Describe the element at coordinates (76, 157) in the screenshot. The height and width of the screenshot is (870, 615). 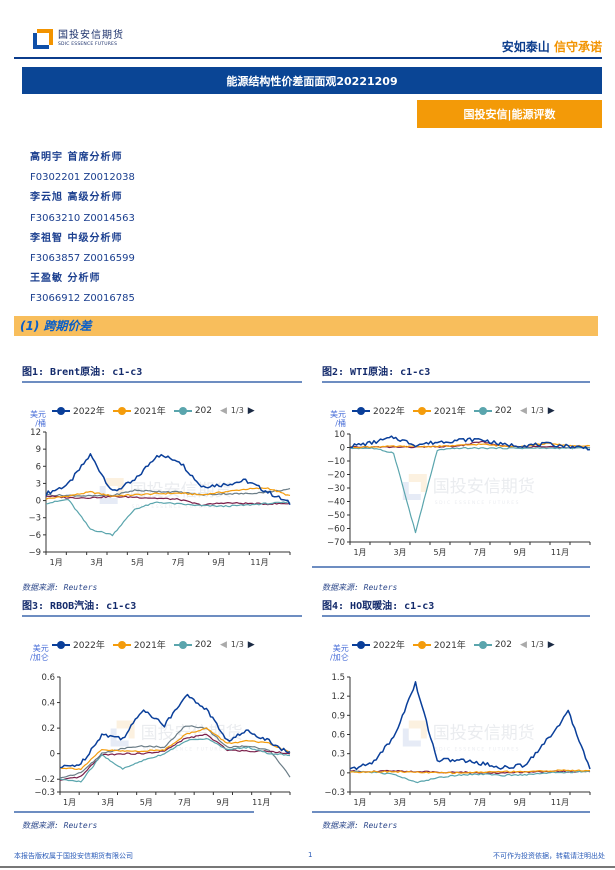
I see `author-name: 高明宇 首席分析师` at that location.